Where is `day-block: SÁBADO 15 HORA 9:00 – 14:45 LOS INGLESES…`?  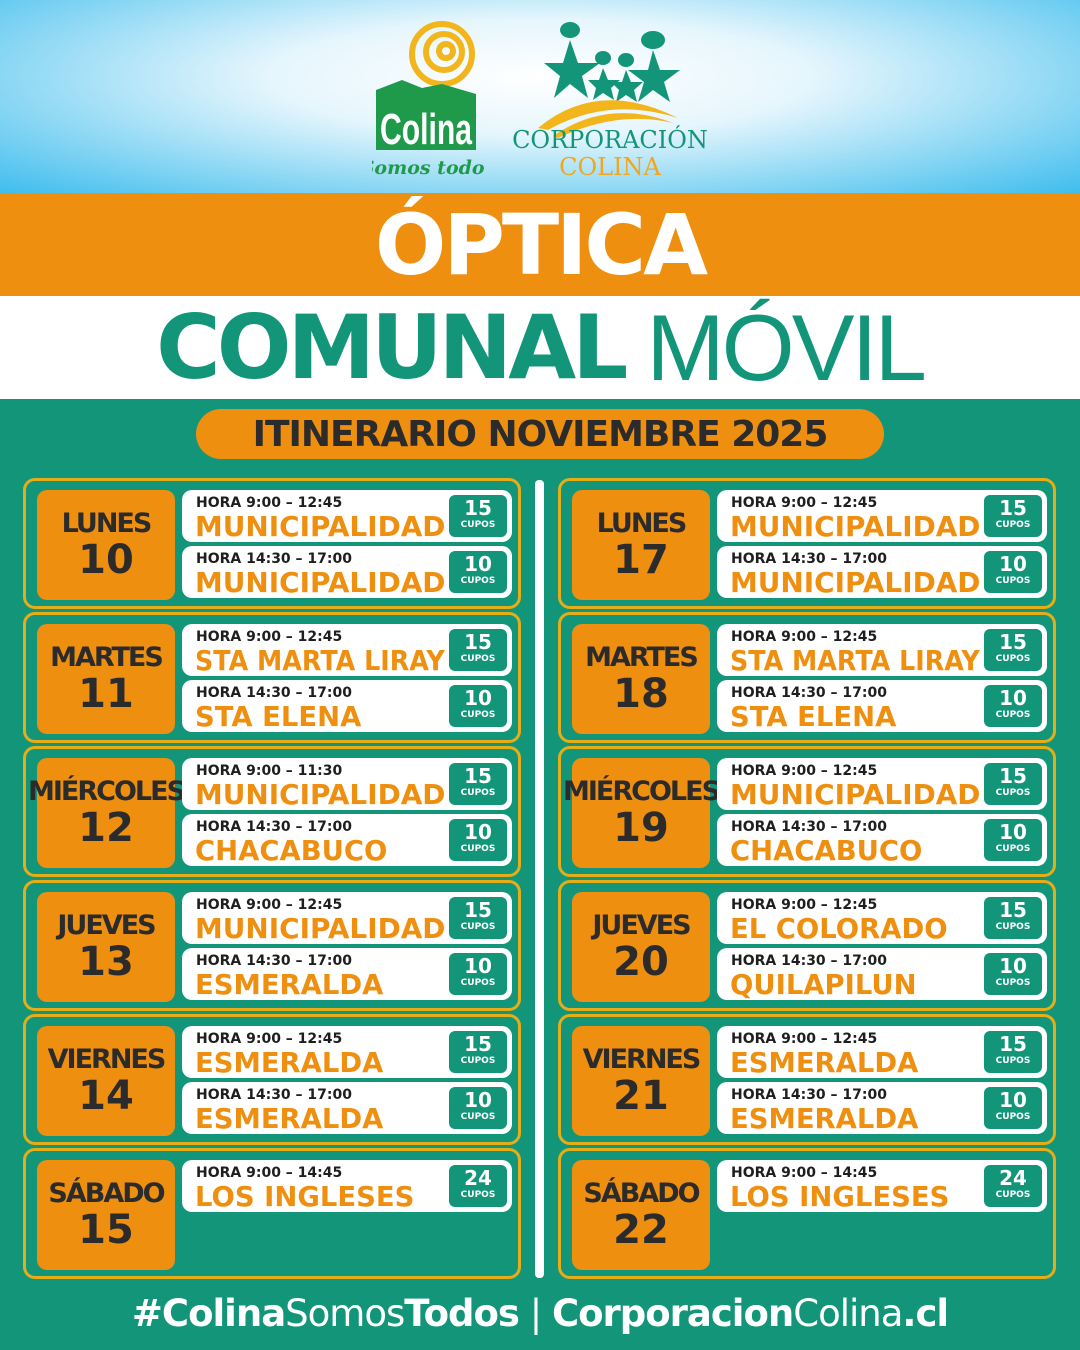
day-block: SÁBADO 15 HORA 9:00 – 14:45 LOS INGLESES… is located at coordinates (272, 1213).